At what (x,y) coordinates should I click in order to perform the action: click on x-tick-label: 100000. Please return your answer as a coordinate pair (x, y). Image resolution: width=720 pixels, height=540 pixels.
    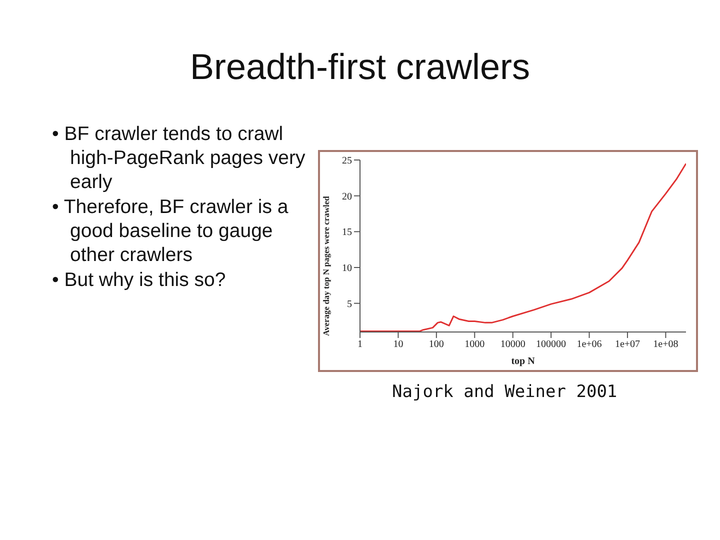
    Looking at the image, I should click on (551, 344).